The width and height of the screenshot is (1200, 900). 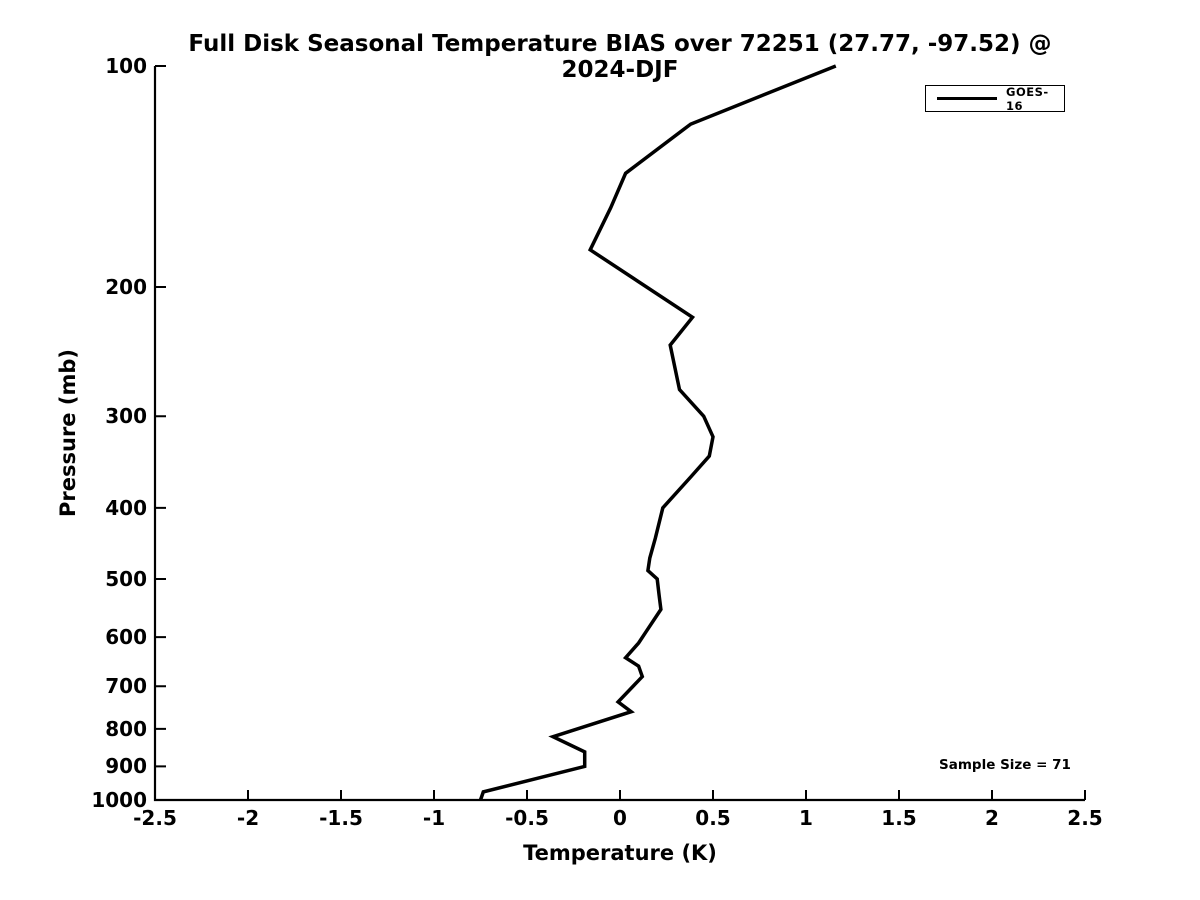 I want to click on legend: GOES-16, so click(x=995, y=98).